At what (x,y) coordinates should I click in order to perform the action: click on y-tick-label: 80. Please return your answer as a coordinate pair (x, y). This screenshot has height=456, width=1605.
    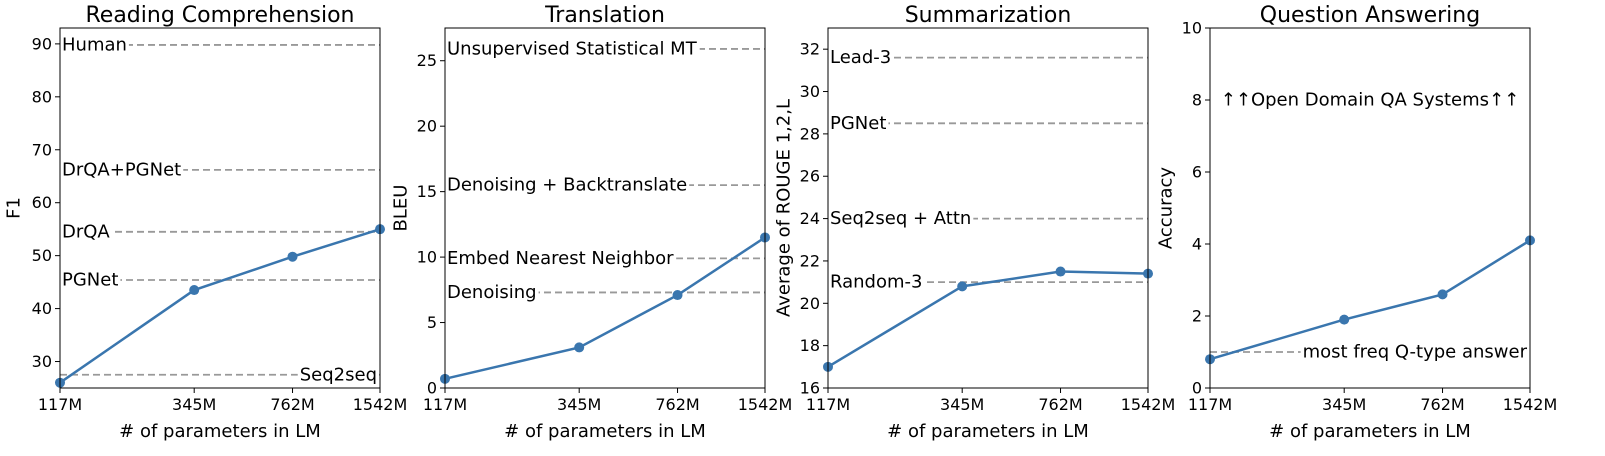
    Looking at the image, I should click on (42, 96).